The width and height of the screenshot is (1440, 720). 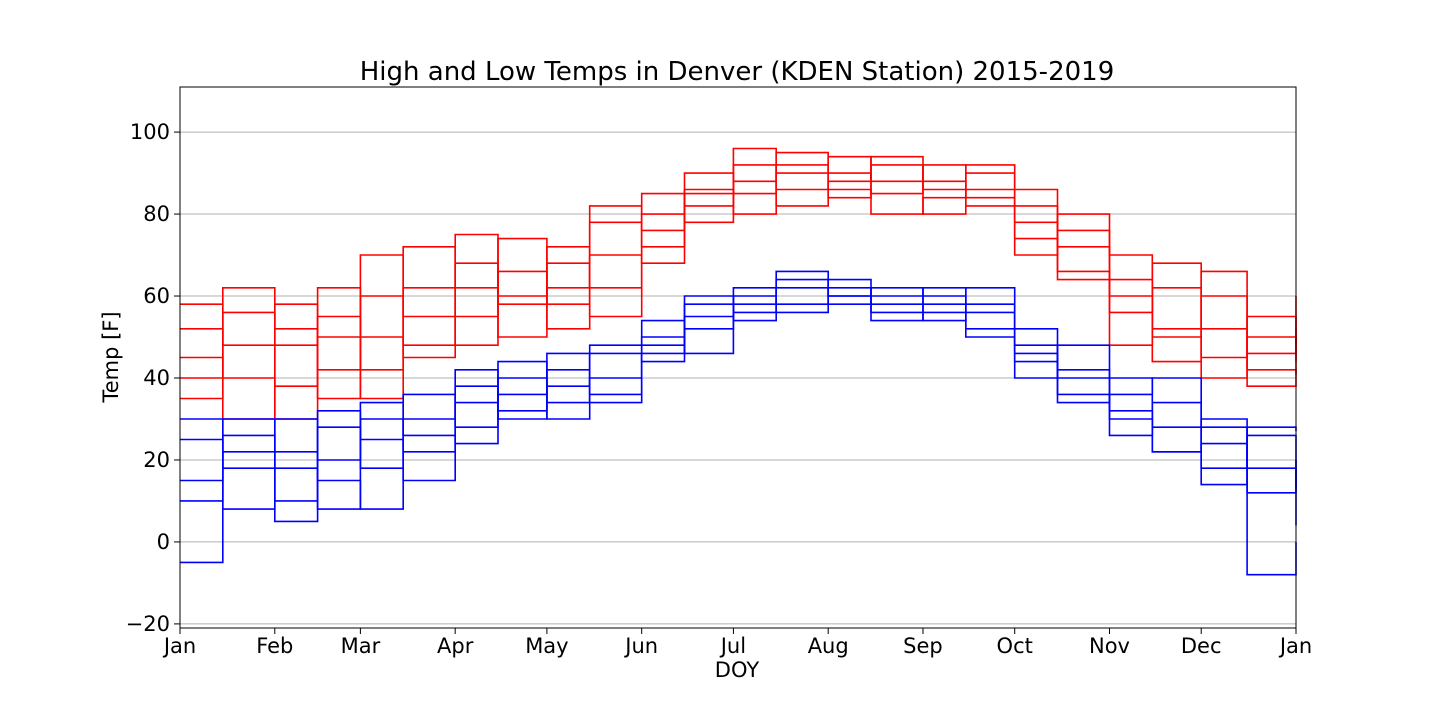 I want to click on y-tick-label: 40, so click(x=156, y=378).